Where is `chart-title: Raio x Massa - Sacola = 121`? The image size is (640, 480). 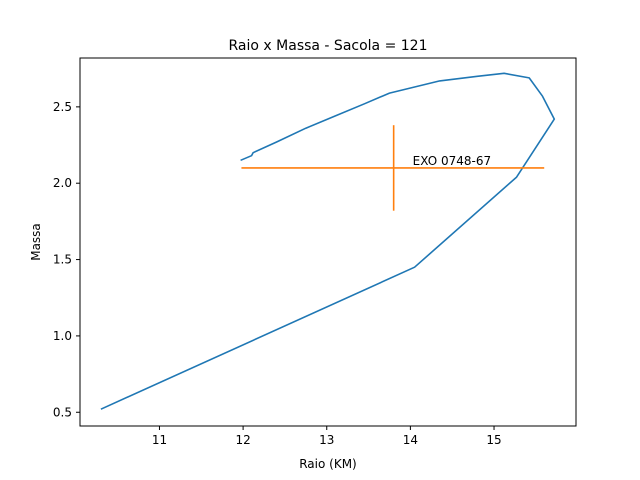 chart-title: Raio x Massa - Sacola = 121 is located at coordinates (328, 46).